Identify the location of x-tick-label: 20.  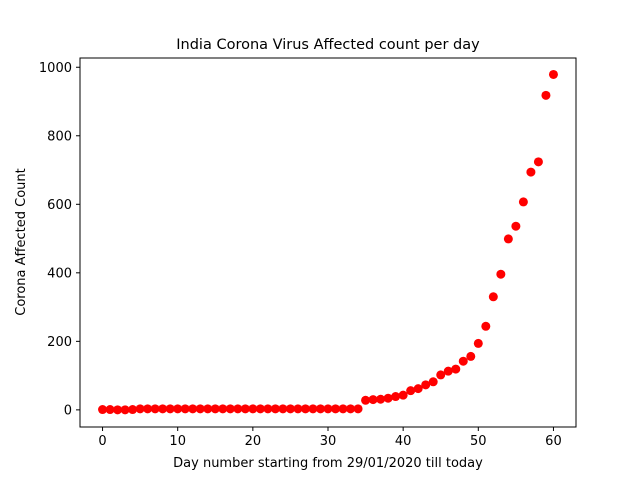
(253, 441).